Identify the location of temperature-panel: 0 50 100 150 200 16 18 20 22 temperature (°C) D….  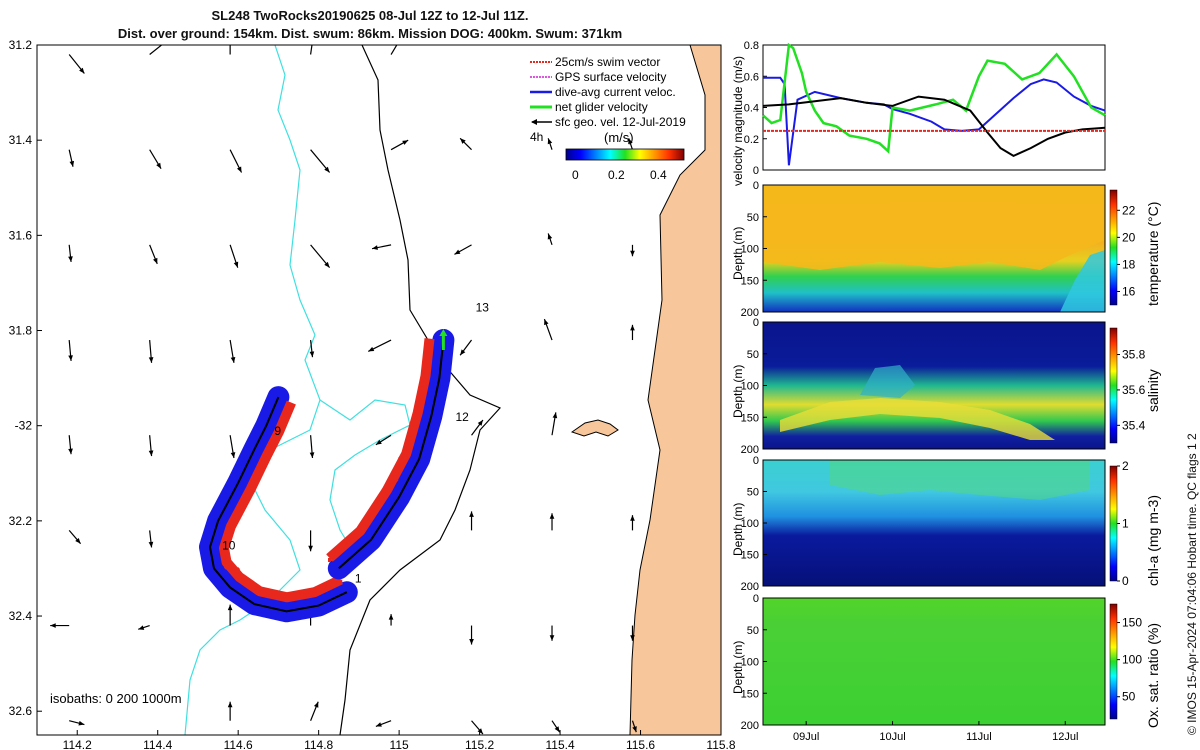
(946, 249).